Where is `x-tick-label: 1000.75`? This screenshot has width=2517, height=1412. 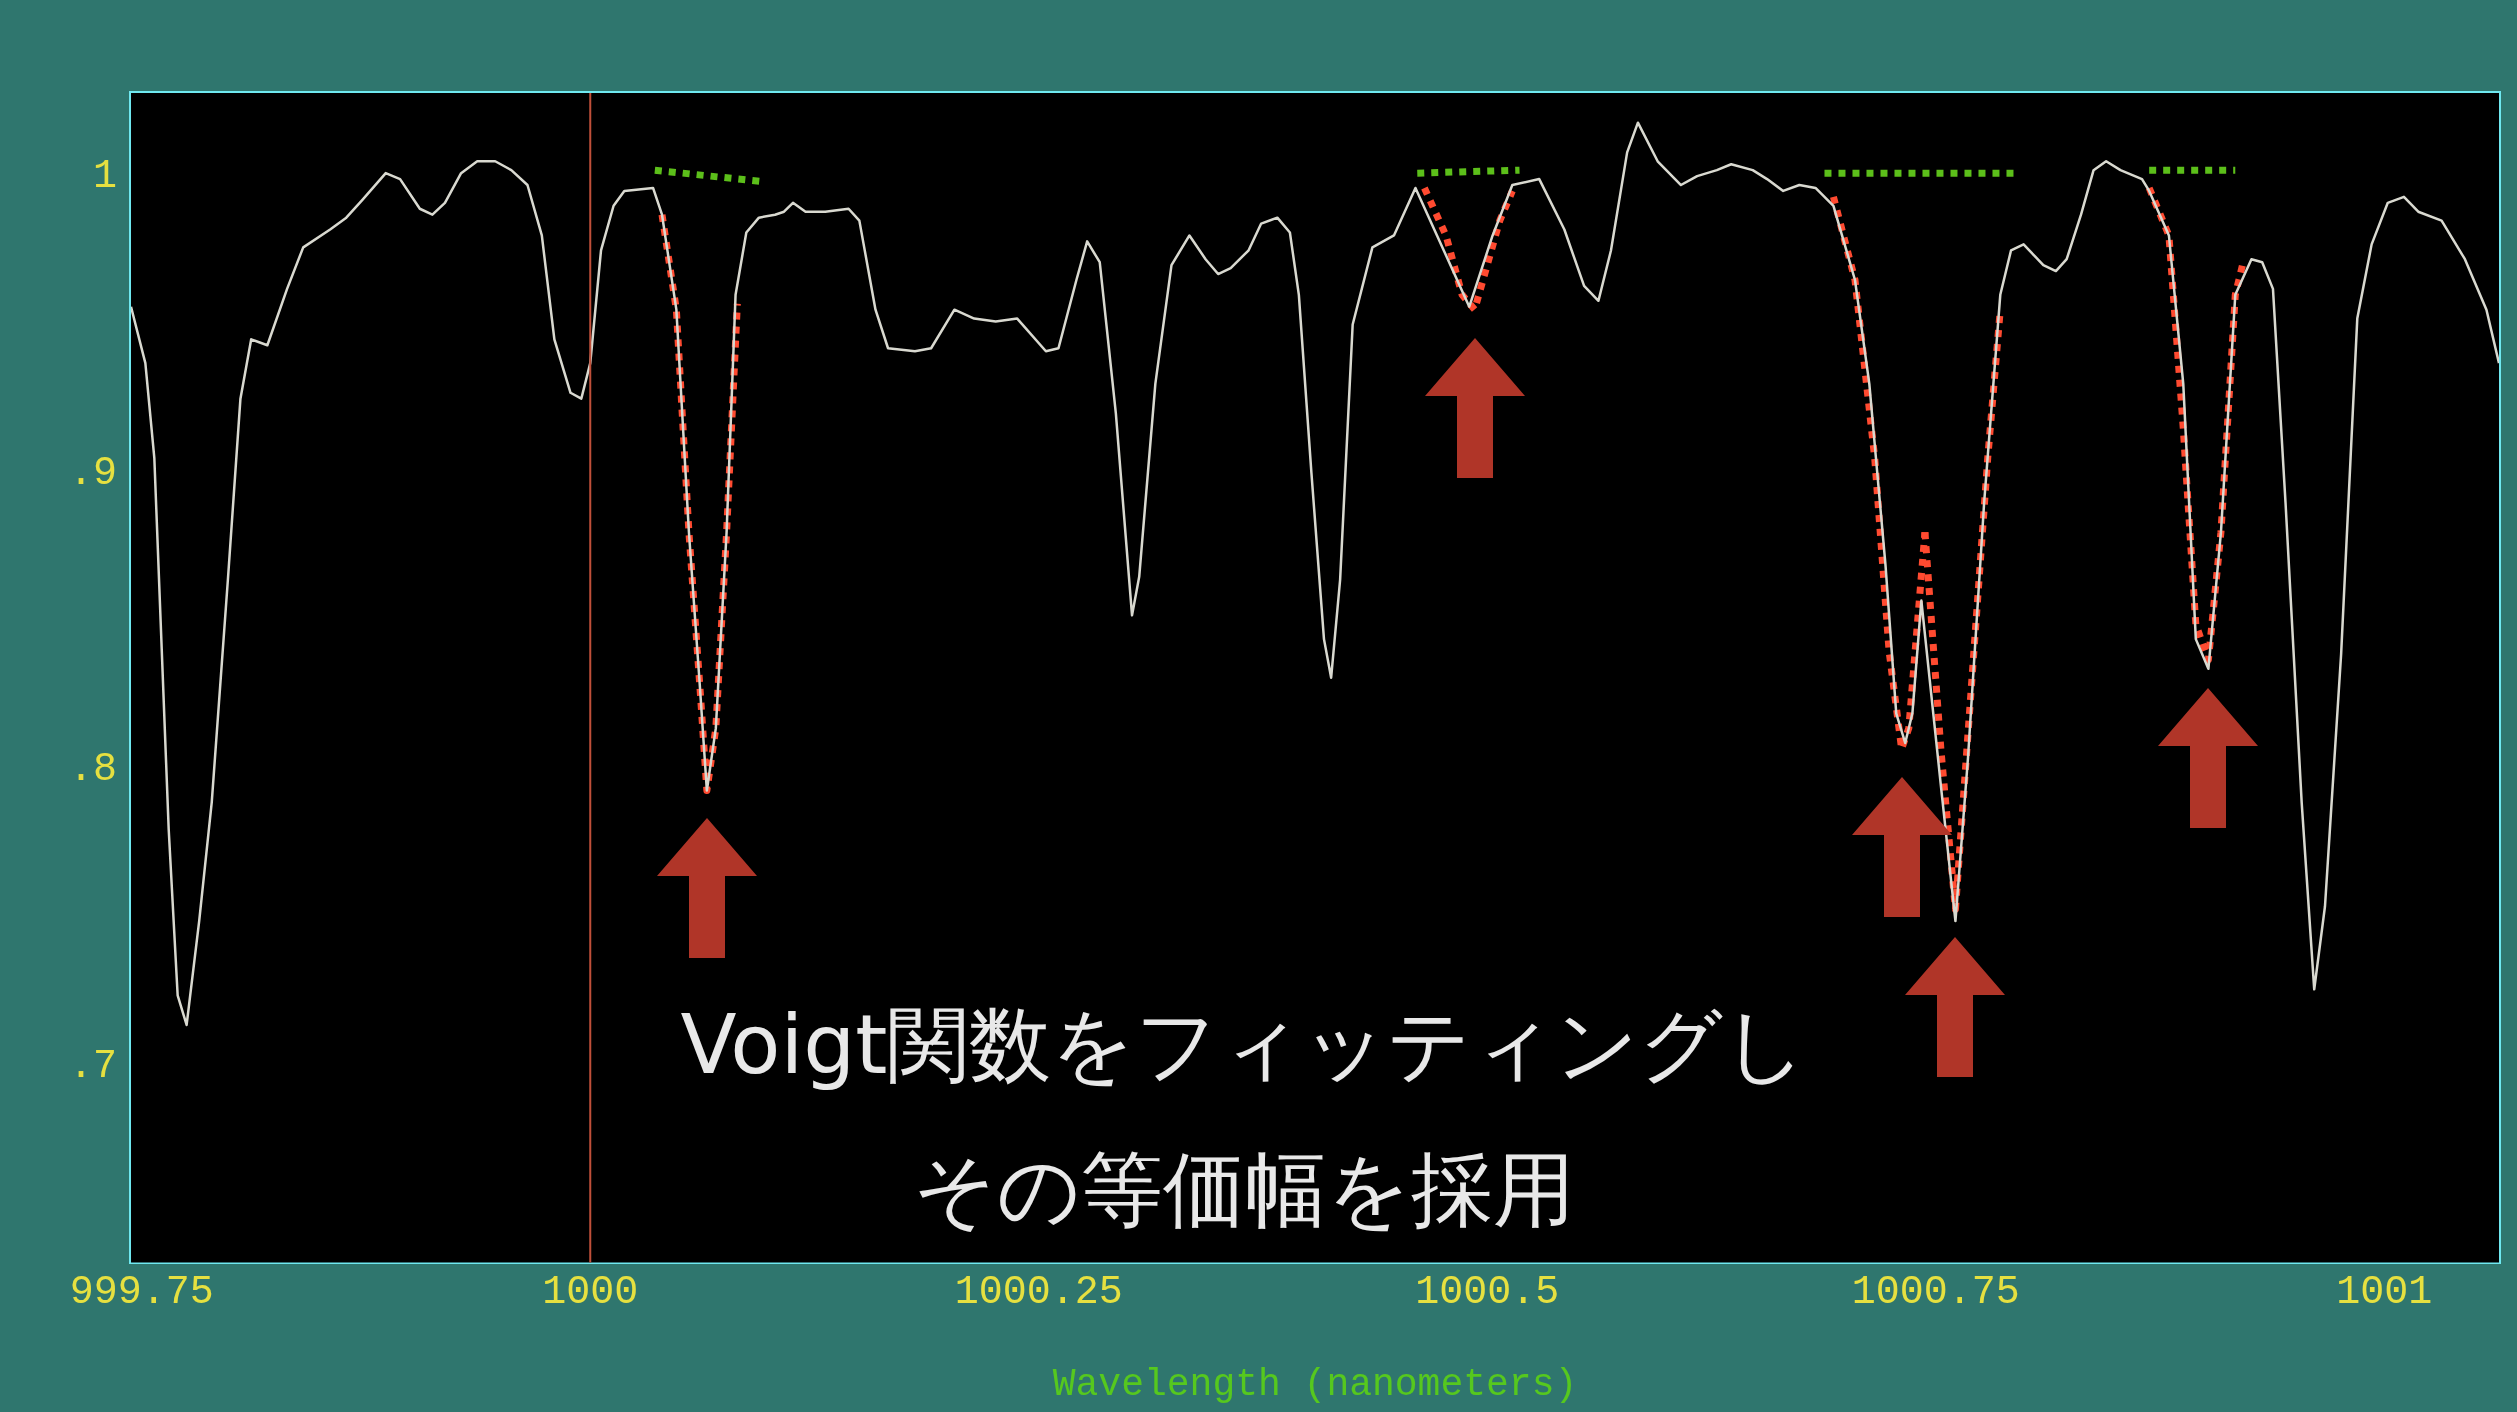 x-tick-label: 1000.75 is located at coordinates (1935, 1292).